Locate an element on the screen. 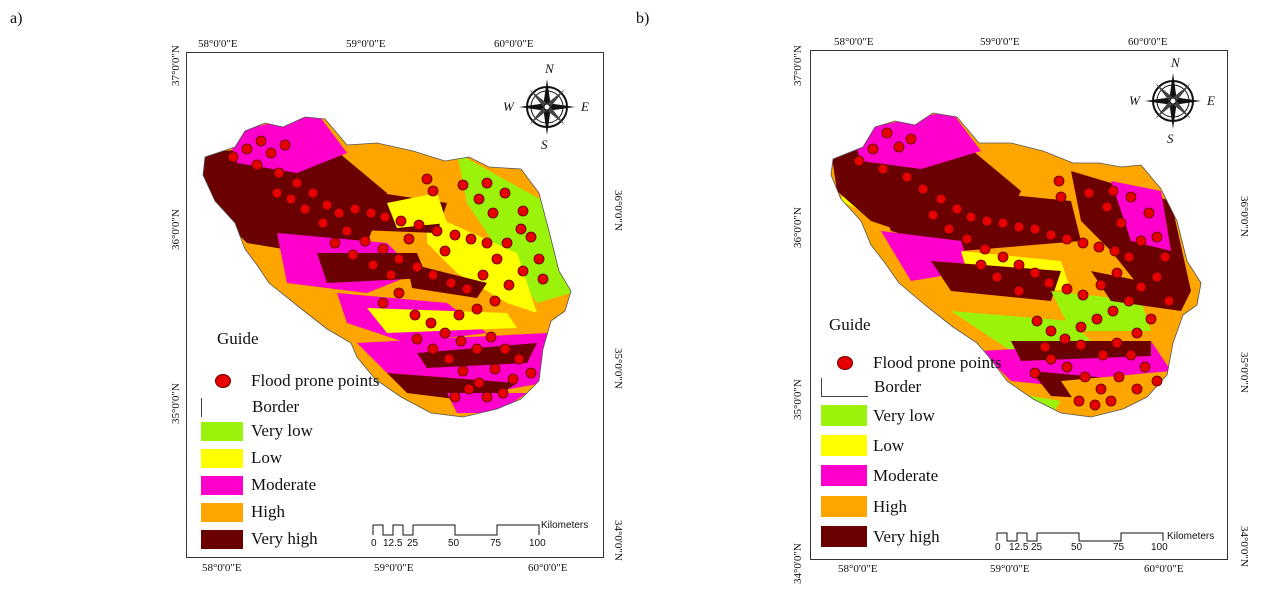 The image size is (1268, 598). lon-label-top: 59°0'0"E is located at coordinates (366, 44).